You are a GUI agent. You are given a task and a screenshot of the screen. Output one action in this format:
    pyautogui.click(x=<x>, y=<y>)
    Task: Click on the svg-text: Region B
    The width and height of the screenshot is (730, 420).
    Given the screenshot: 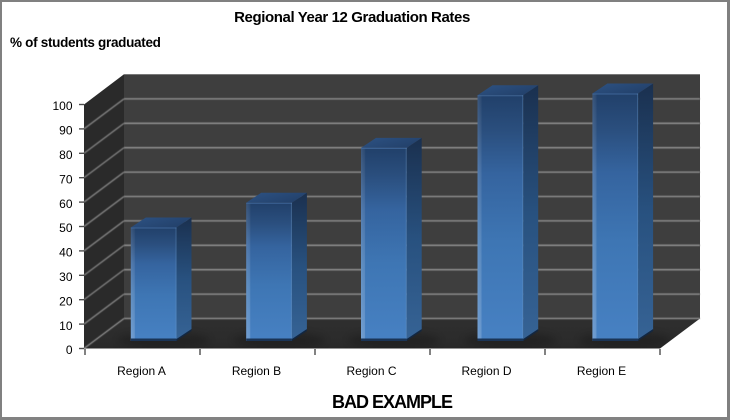 What is the action you would take?
    pyautogui.click(x=256, y=371)
    